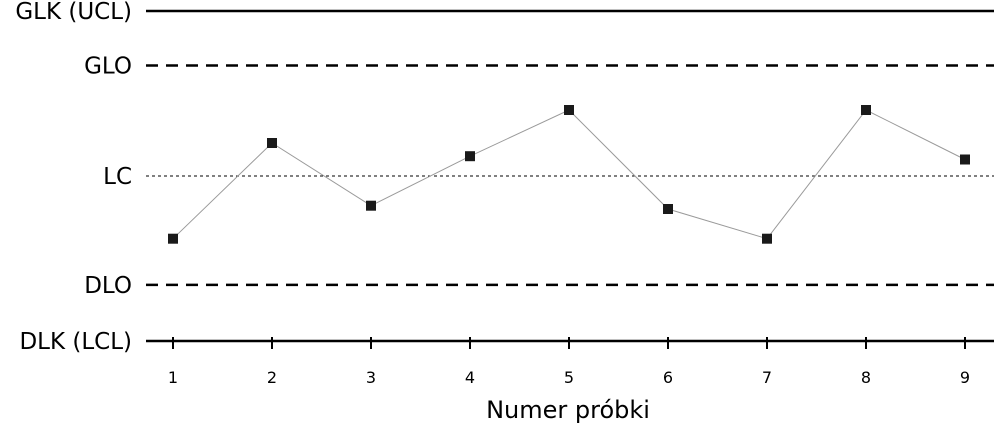  What do you see at coordinates (569, 377) in the screenshot?
I see `x-tick-label-5: 5` at bounding box center [569, 377].